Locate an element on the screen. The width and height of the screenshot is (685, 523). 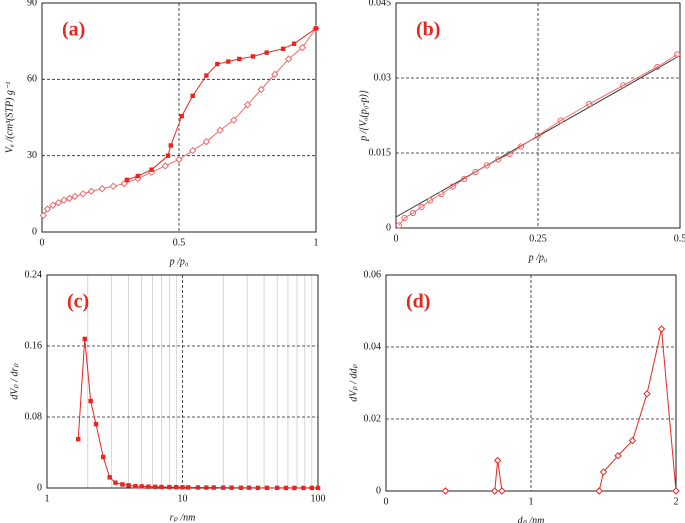
x-tick-label: 2 is located at coordinates (676, 501).